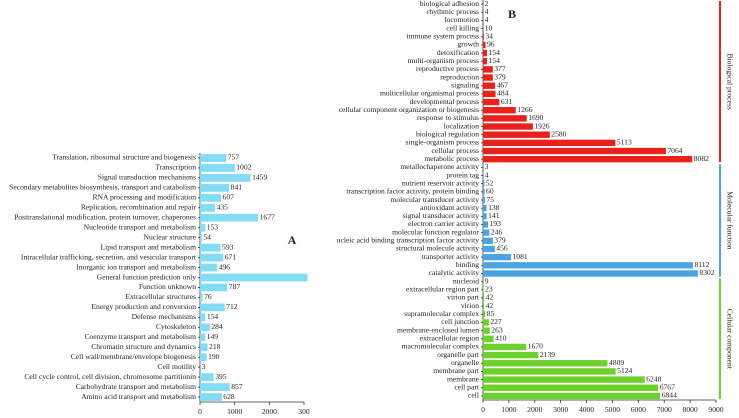 This screenshot has width=739, height=418. What do you see at coordinates (243, 167) in the screenshot?
I see `value-label: 1002` at bounding box center [243, 167].